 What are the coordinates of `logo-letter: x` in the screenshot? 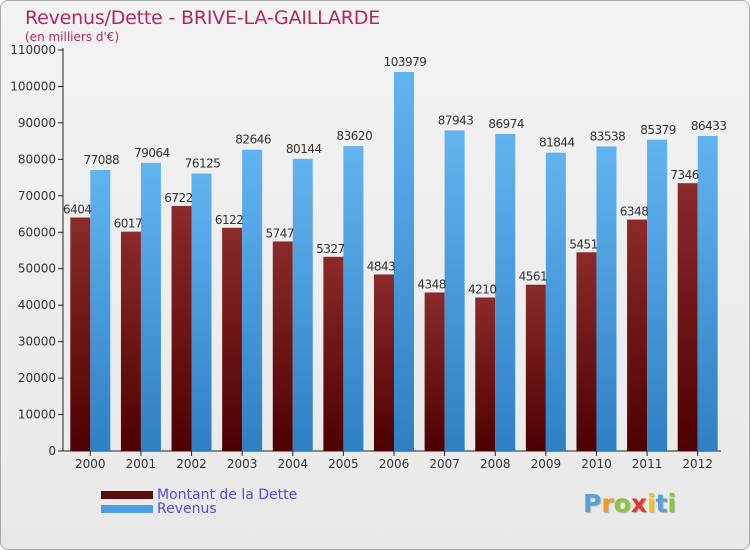 It's located at (638, 503).